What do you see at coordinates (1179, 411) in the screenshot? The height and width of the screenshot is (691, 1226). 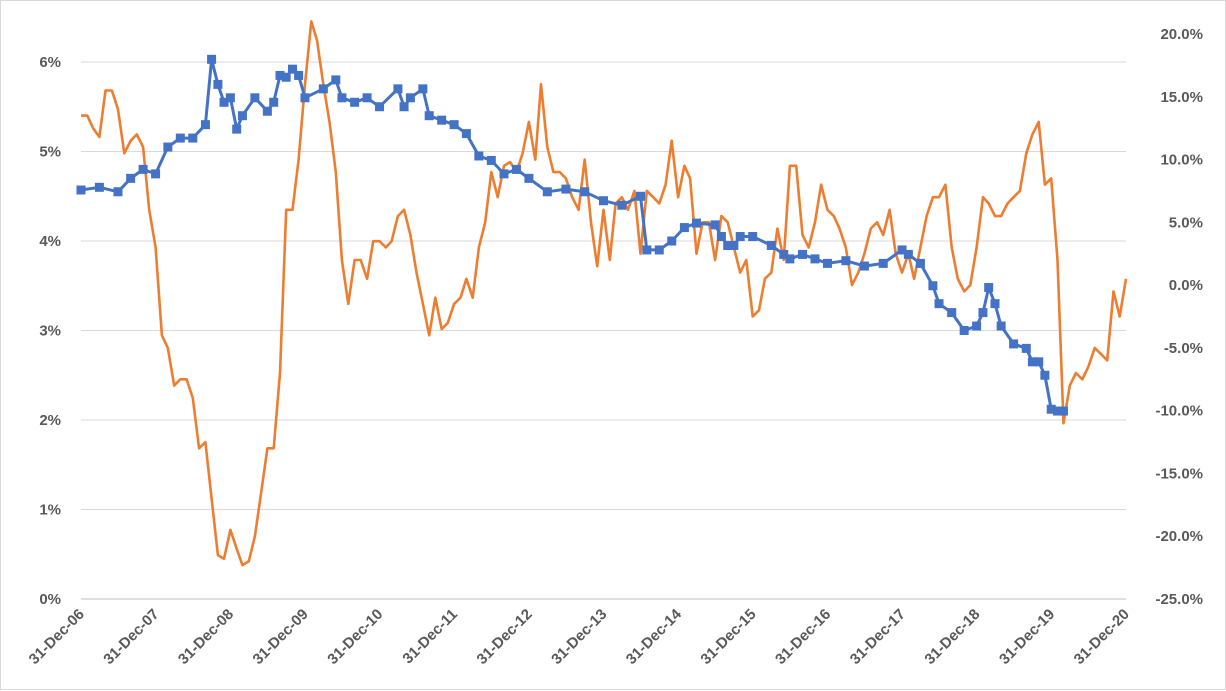 I see `right-tick-label: -10.0%` at bounding box center [1179, 411].